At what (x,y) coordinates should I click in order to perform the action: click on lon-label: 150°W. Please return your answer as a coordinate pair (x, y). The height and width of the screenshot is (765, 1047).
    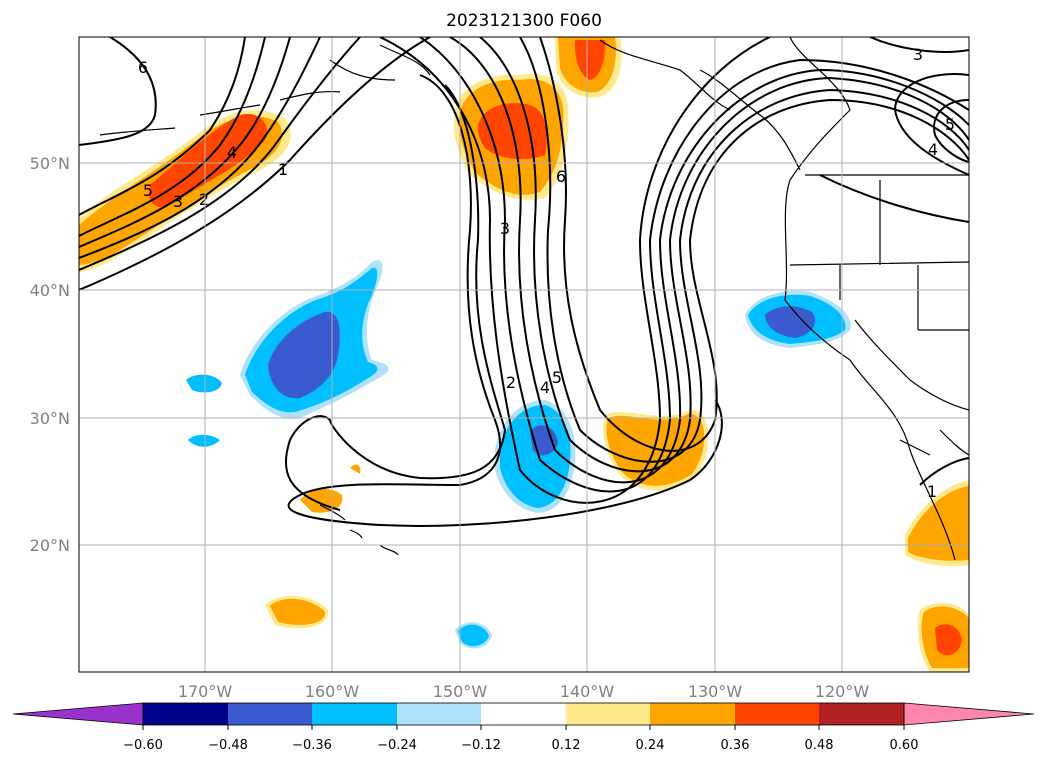
    Looking at the image, I should click on (460, 691).